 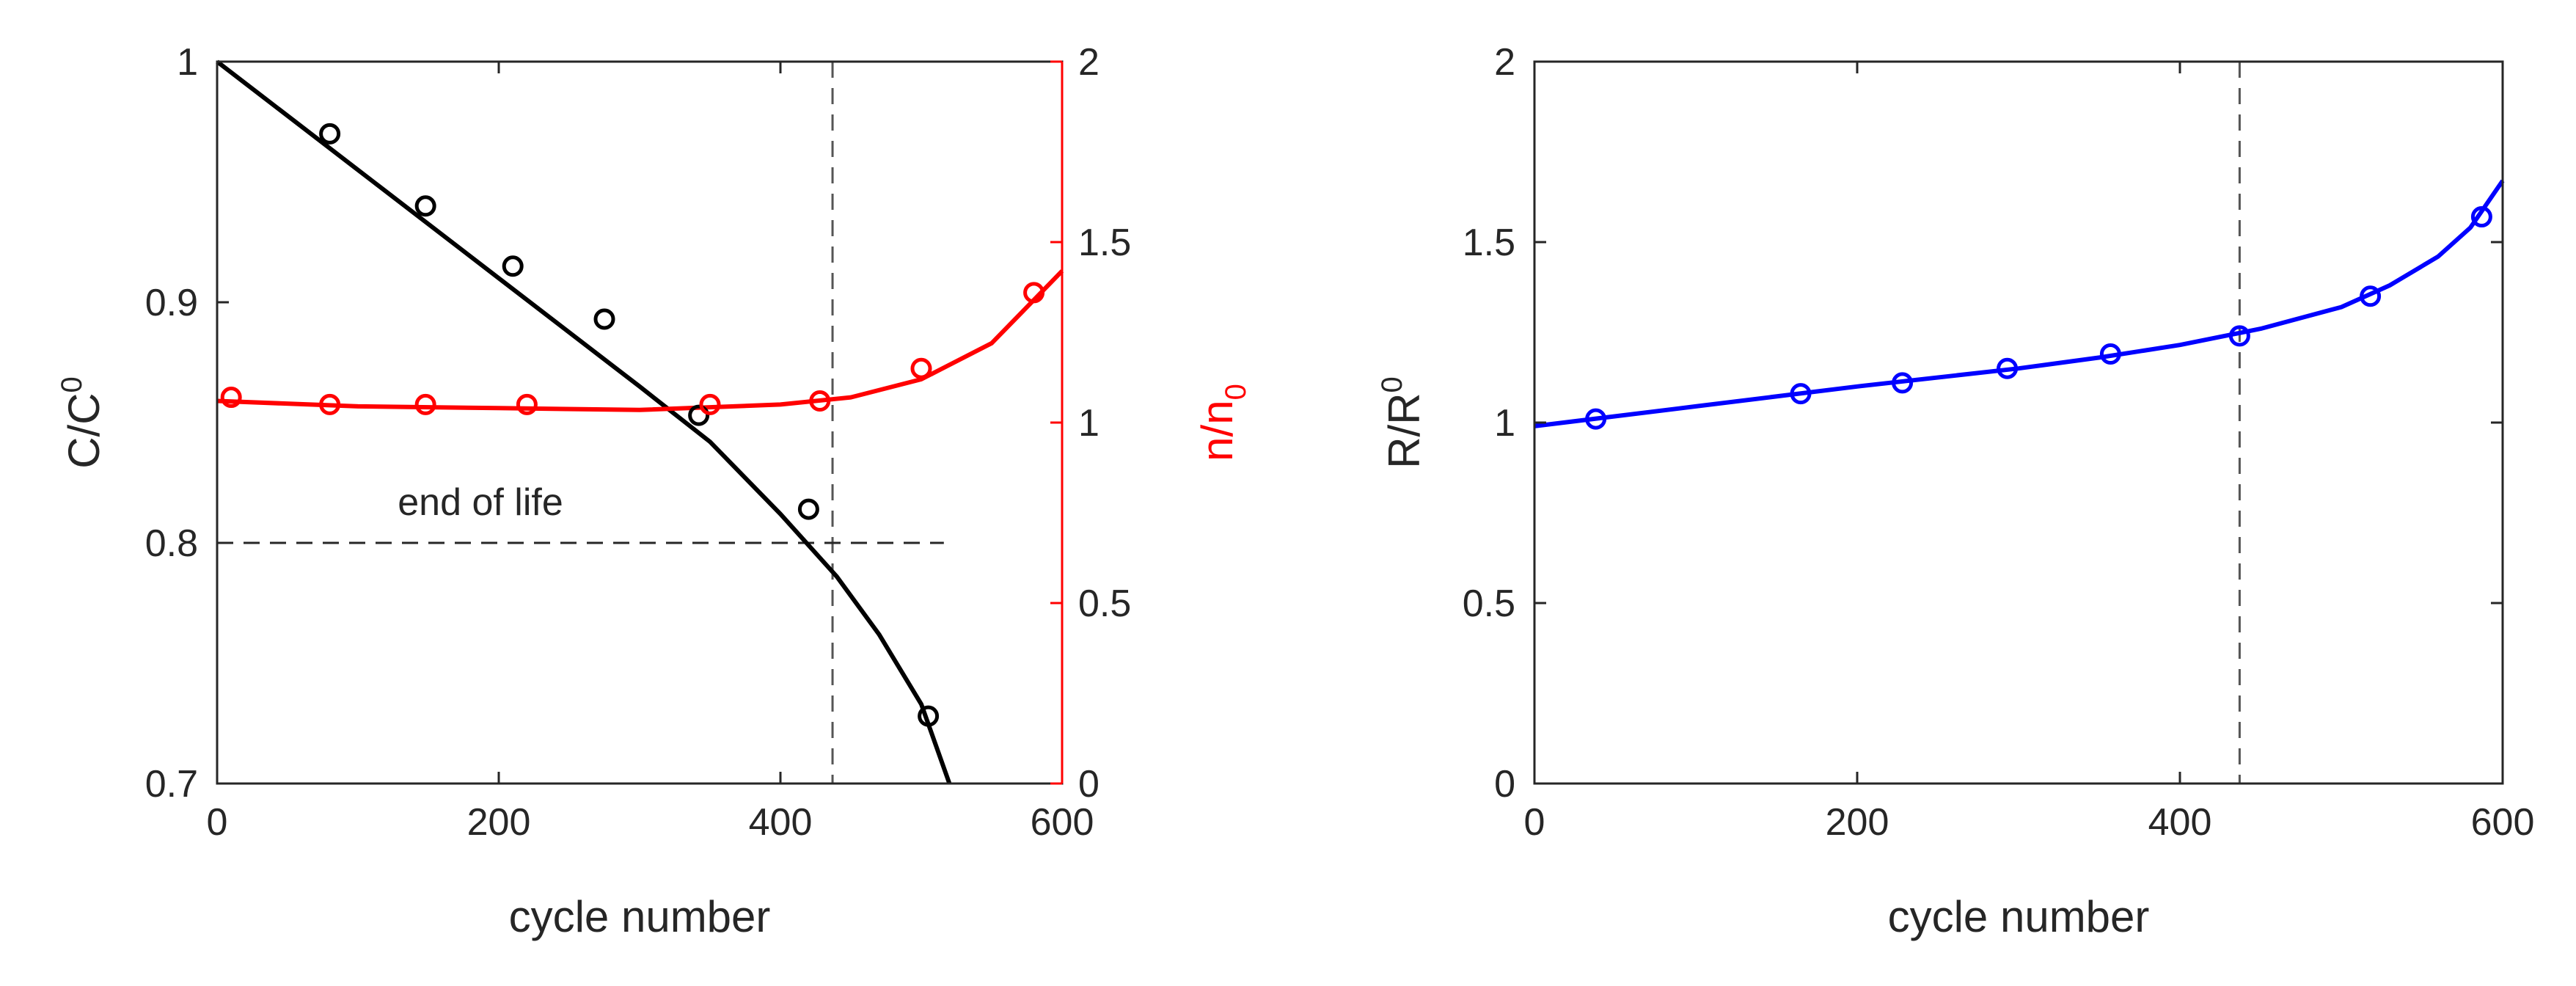 I want to click on left-x-tick-label: 400, so click(x=781, y=822).